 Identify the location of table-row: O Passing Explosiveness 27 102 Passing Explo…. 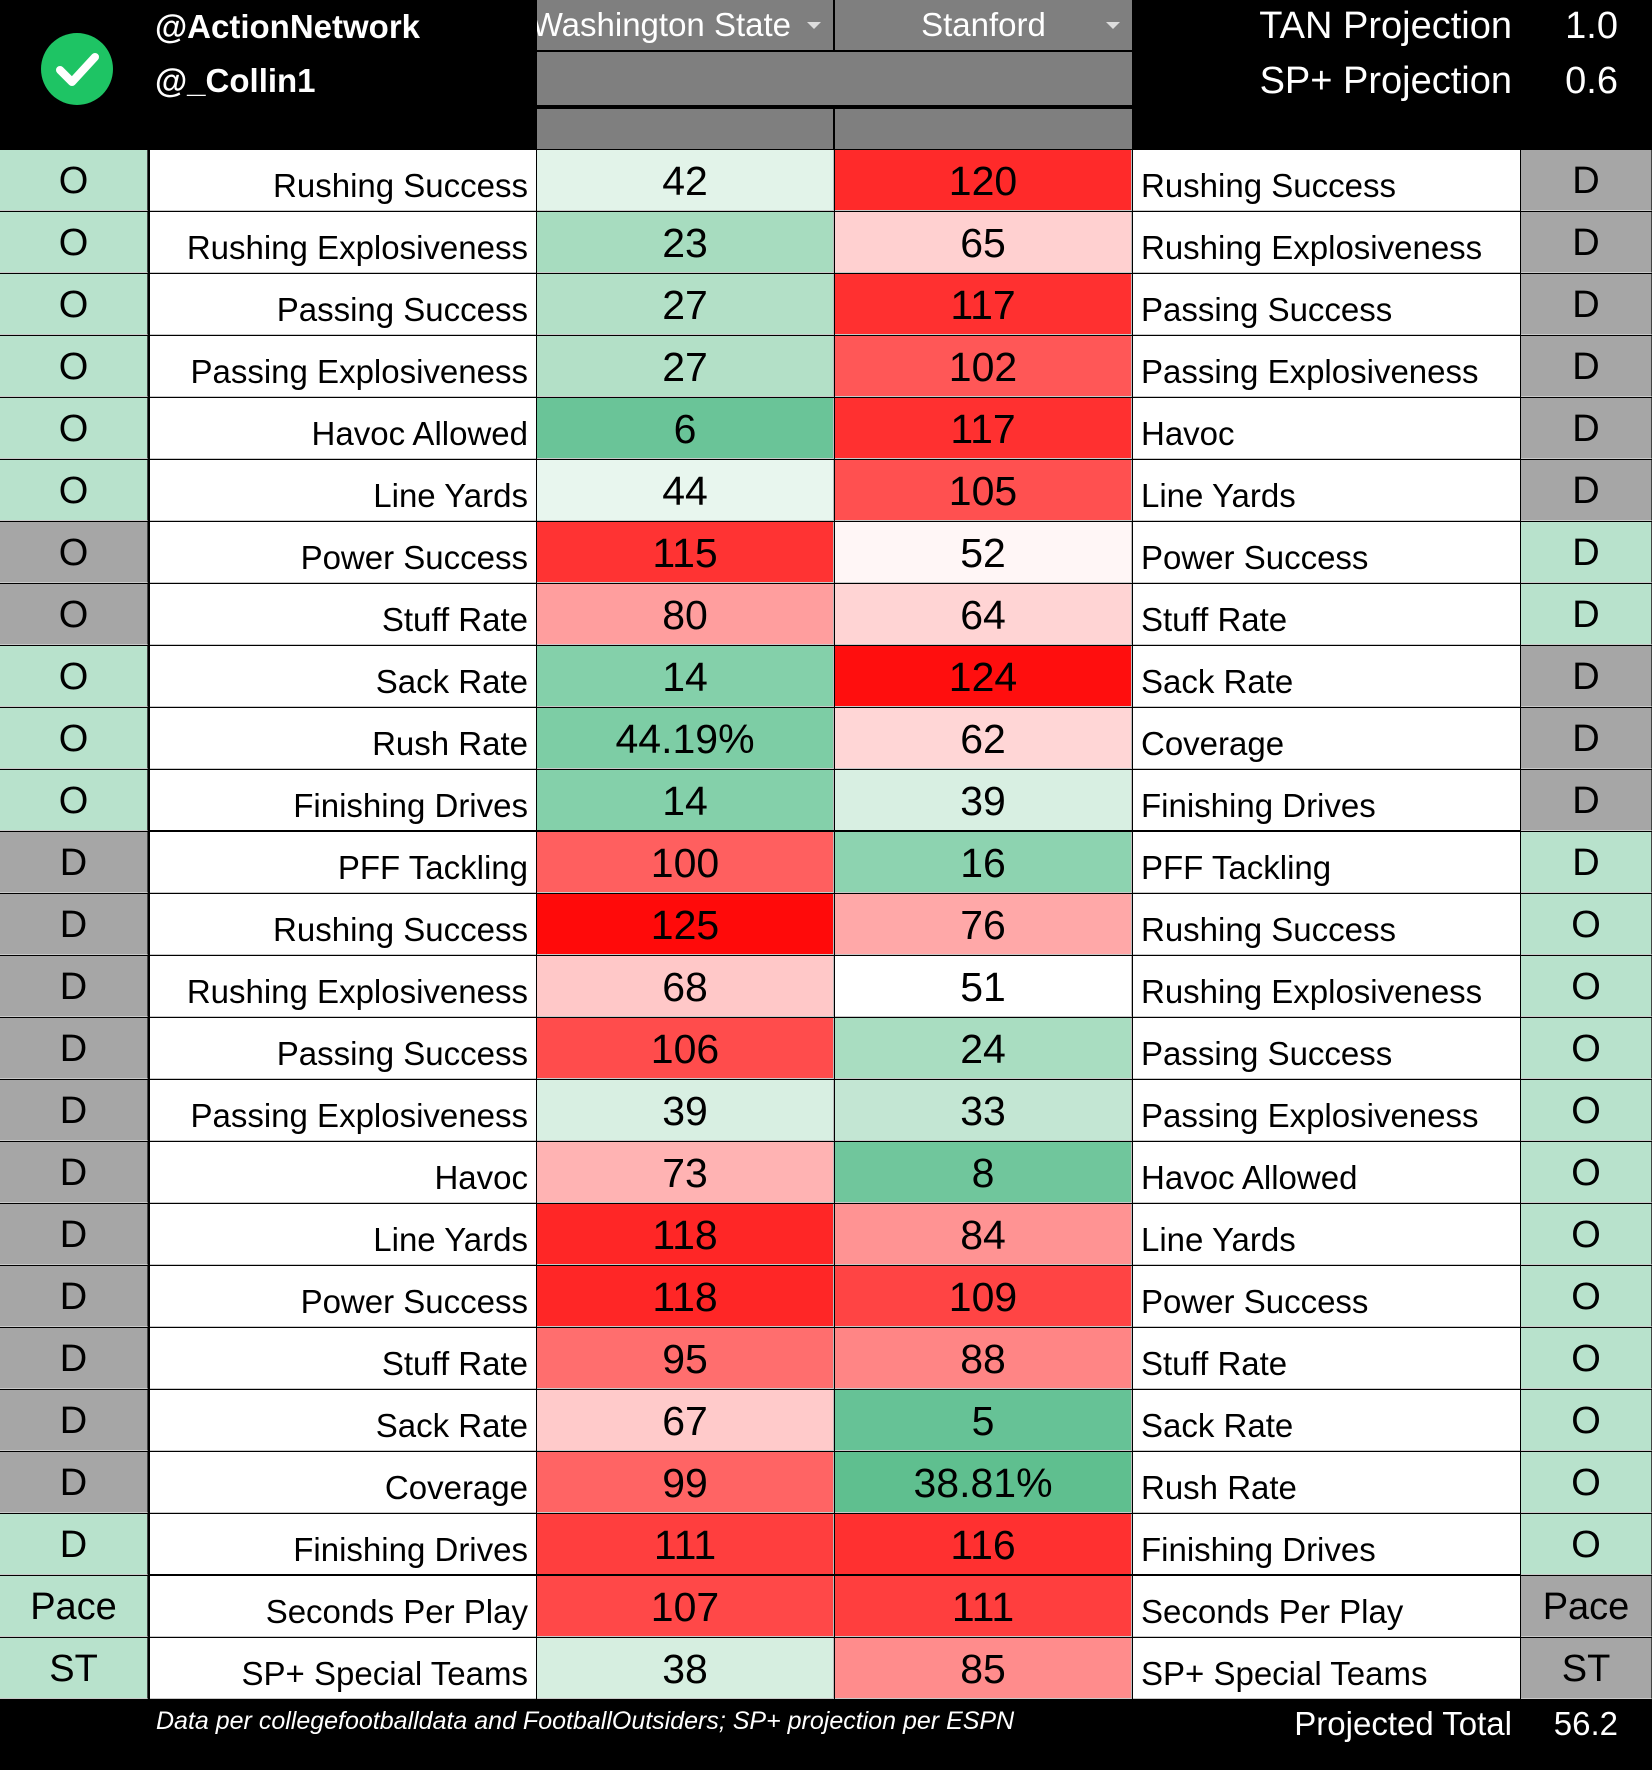
(826, 367).